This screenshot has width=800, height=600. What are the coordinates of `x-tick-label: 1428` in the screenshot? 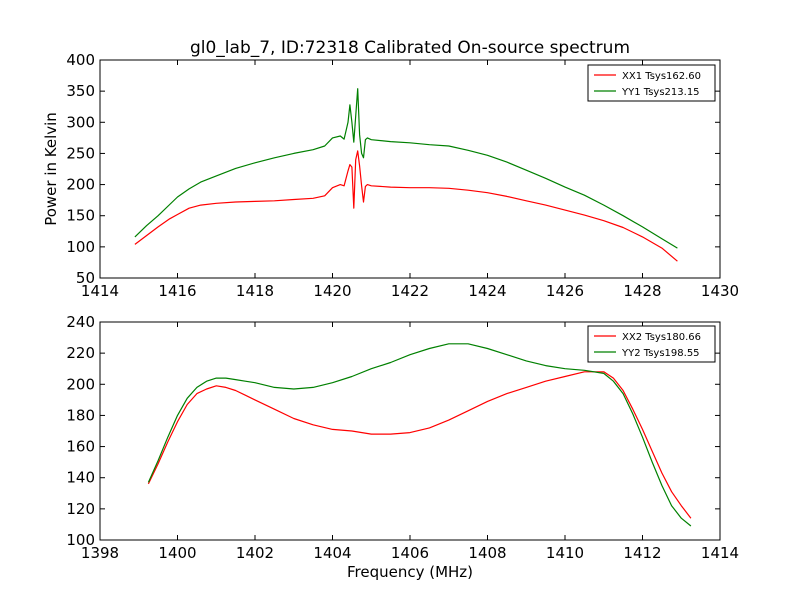 It's located at (642, 291).